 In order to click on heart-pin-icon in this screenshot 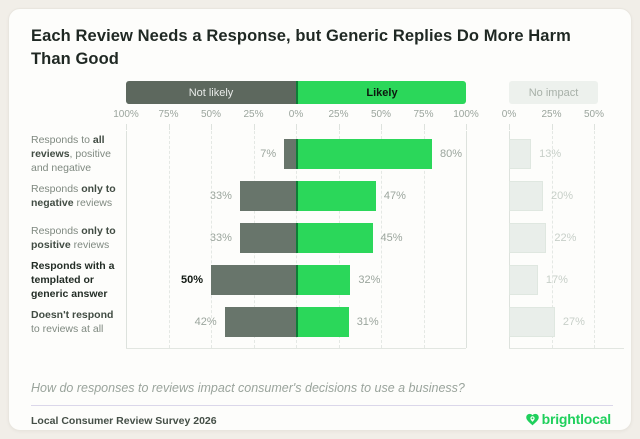, I will do `click(532, 419)`.